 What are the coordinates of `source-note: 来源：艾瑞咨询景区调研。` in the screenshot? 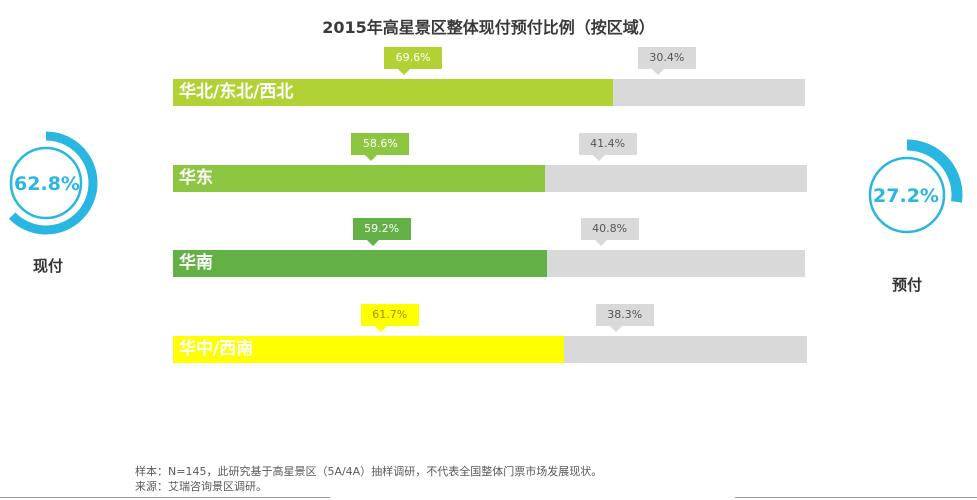 It's located at (201, 486).